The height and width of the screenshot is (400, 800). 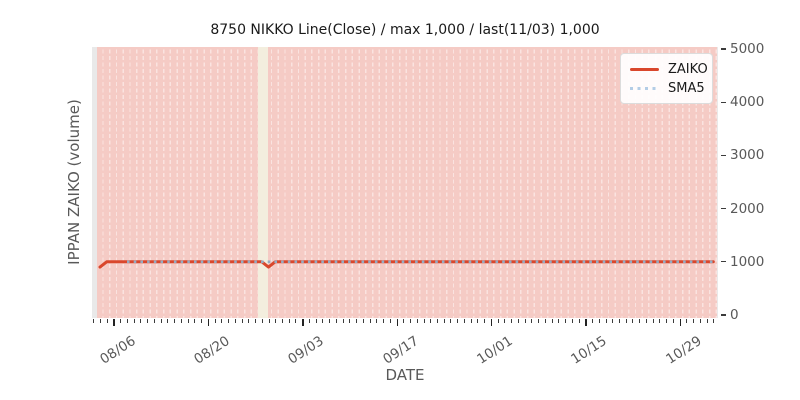 I want to click on y-tick-label: 4000, so click(x=747, y=102).